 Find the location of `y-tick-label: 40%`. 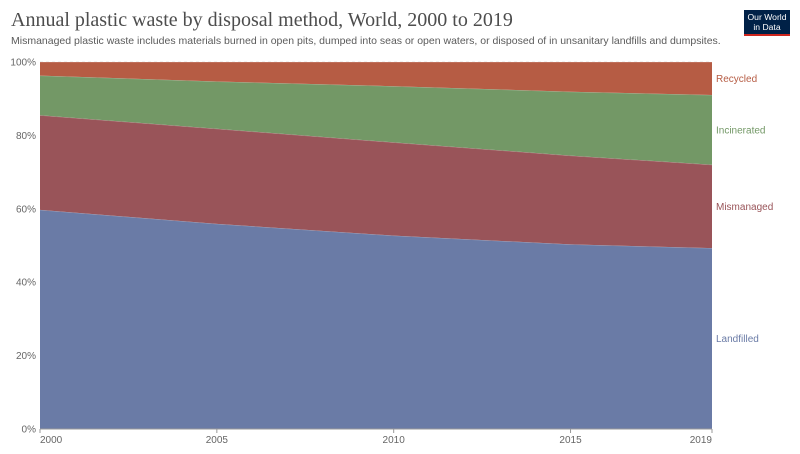

y-tick-label: 40% is located at coordinates (26, 283).